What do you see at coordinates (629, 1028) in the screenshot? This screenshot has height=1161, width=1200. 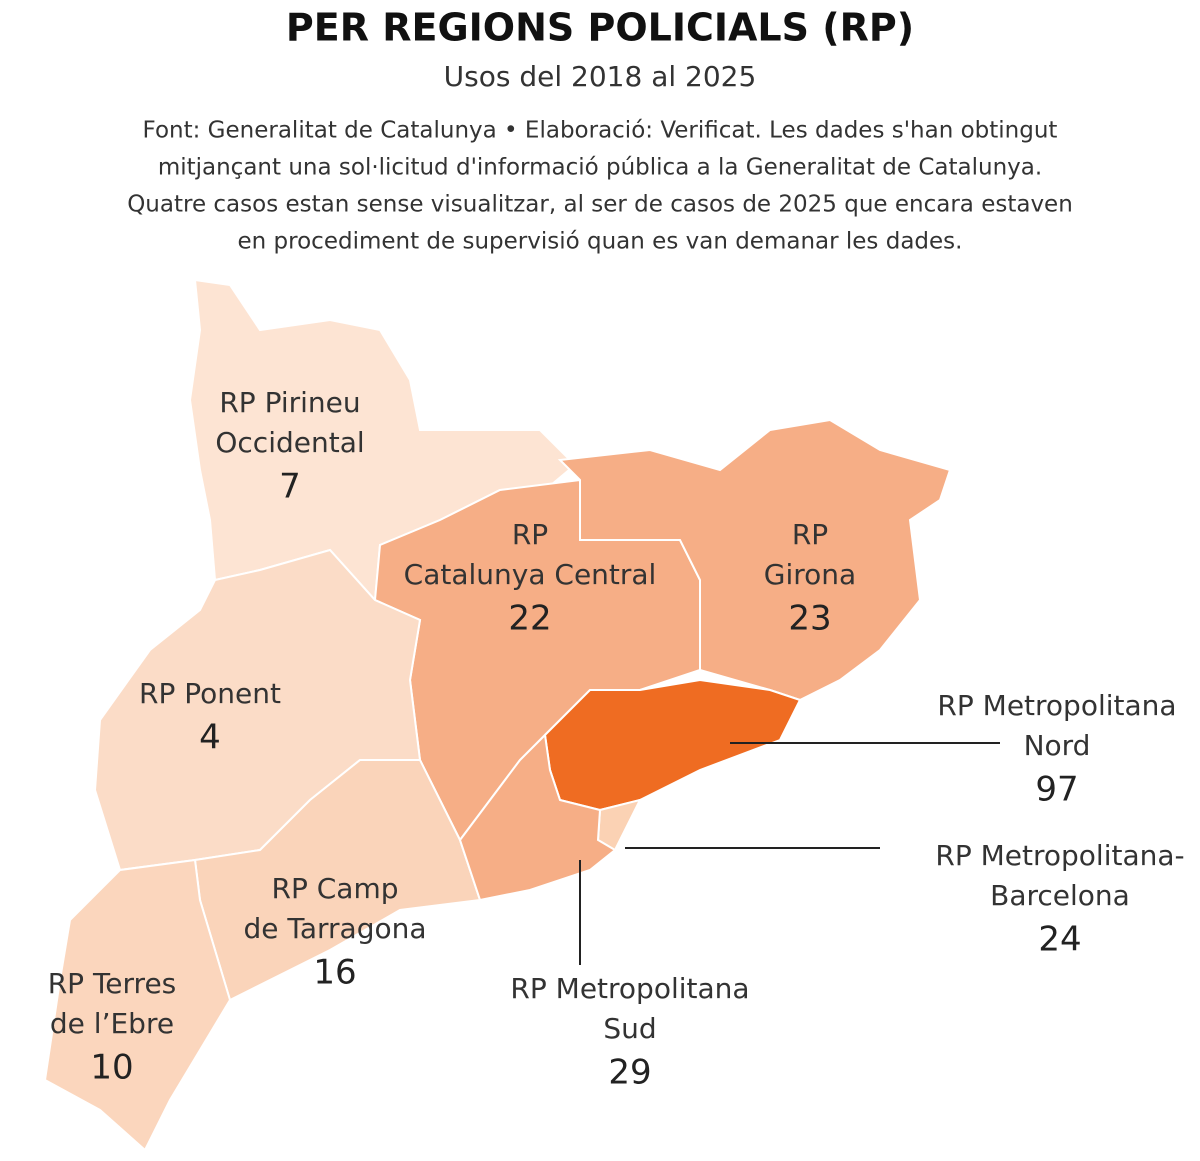 I see `region-name: Sud` at bounding box center [629, 1028].